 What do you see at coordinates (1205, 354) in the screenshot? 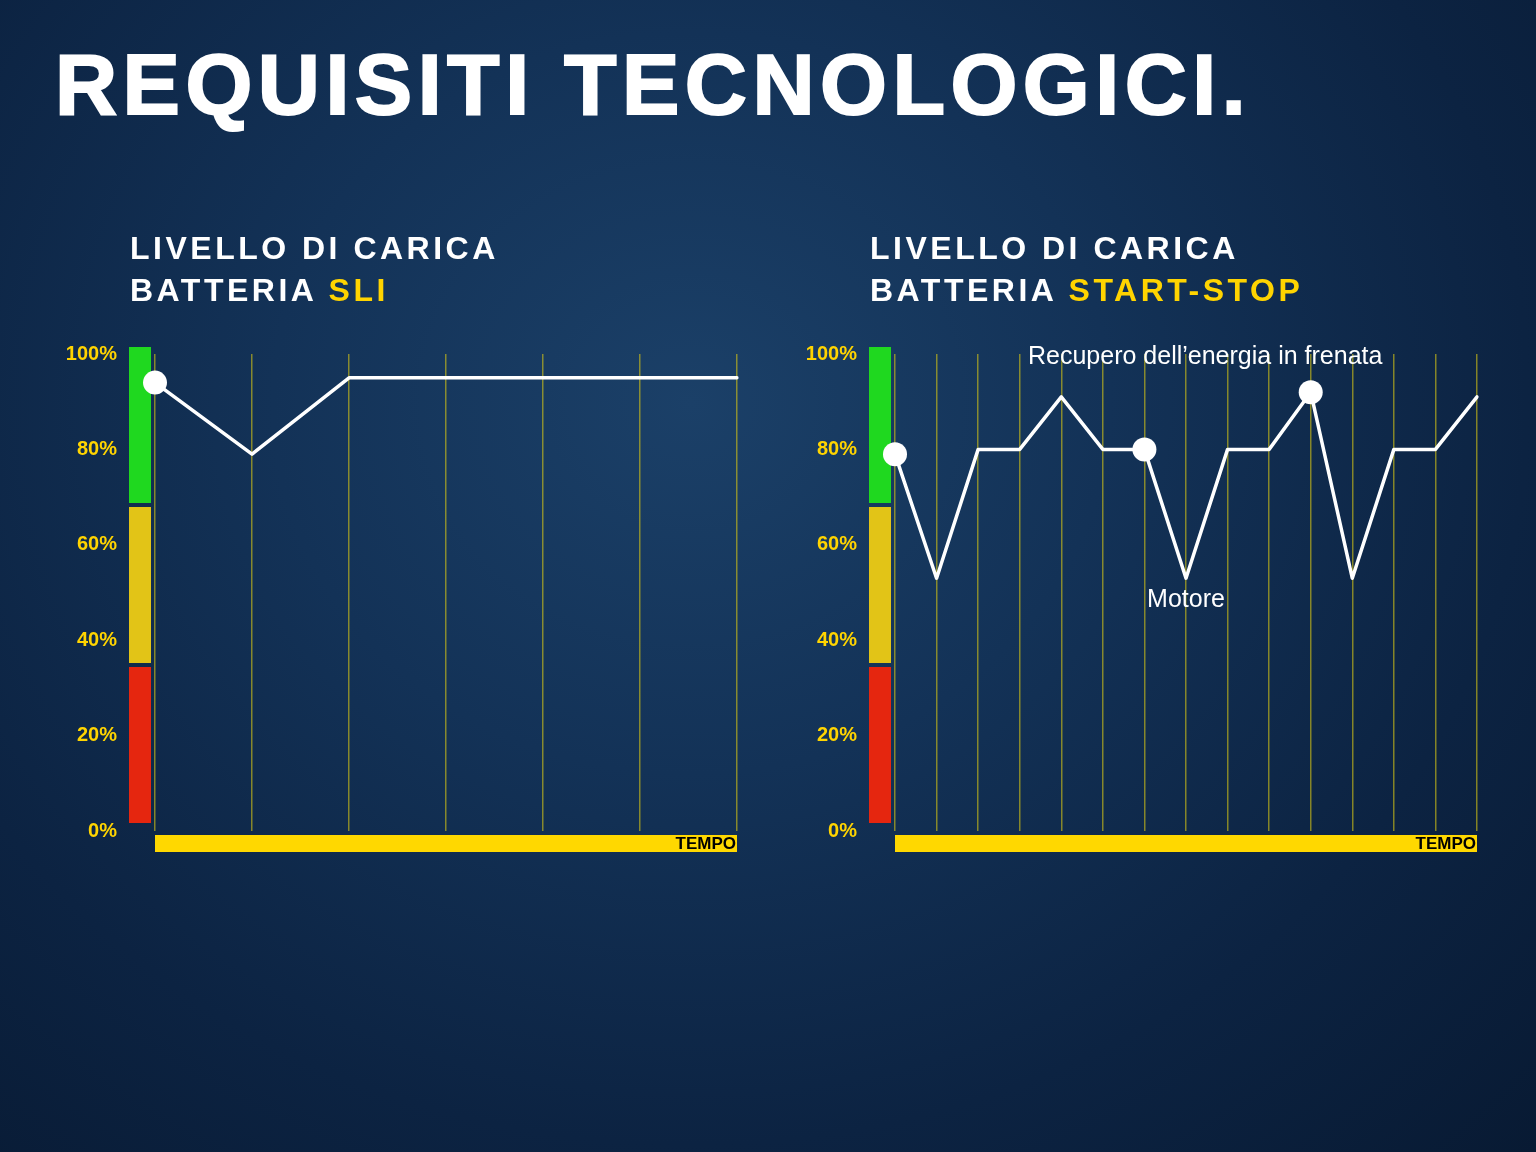
I see `annotation: Recupero dell’energia in frenata` at bounding box center [1205, 354].